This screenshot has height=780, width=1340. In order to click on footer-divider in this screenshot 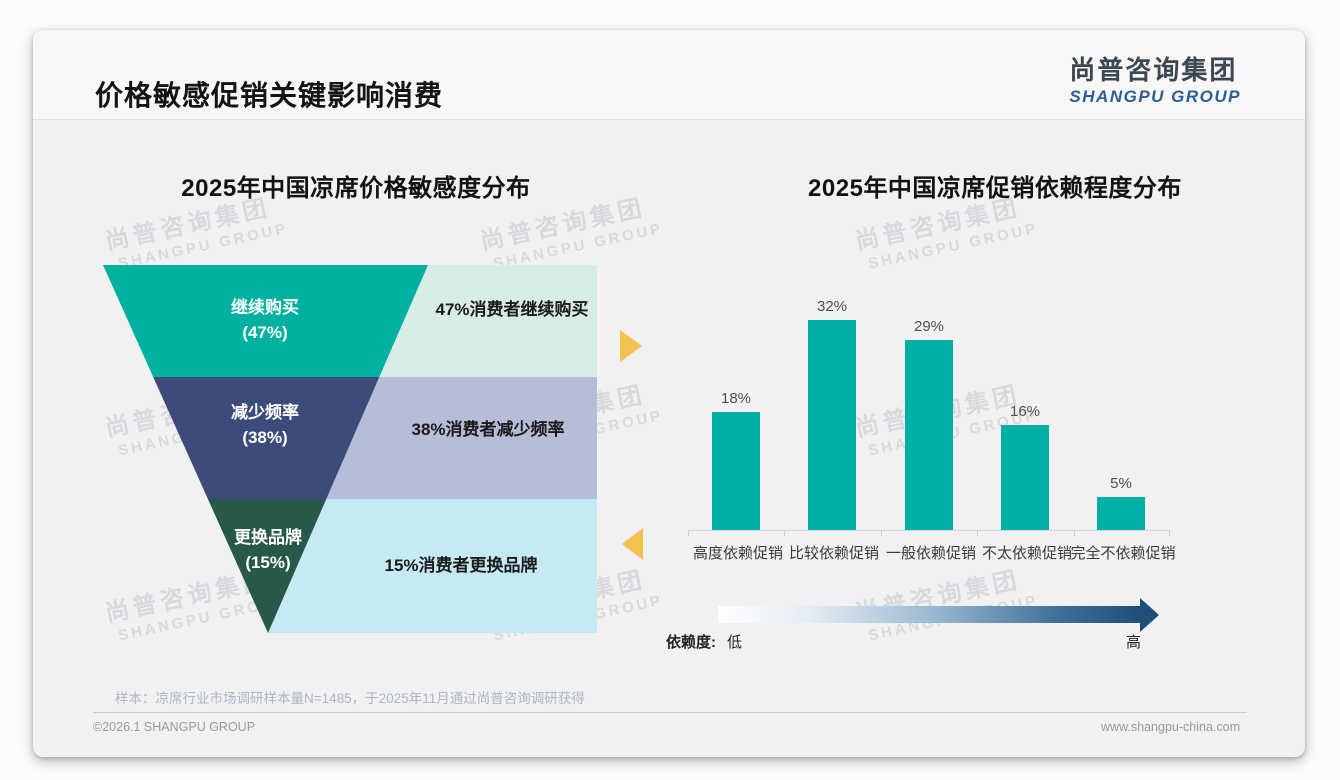, I will do `click(670, 712)`.